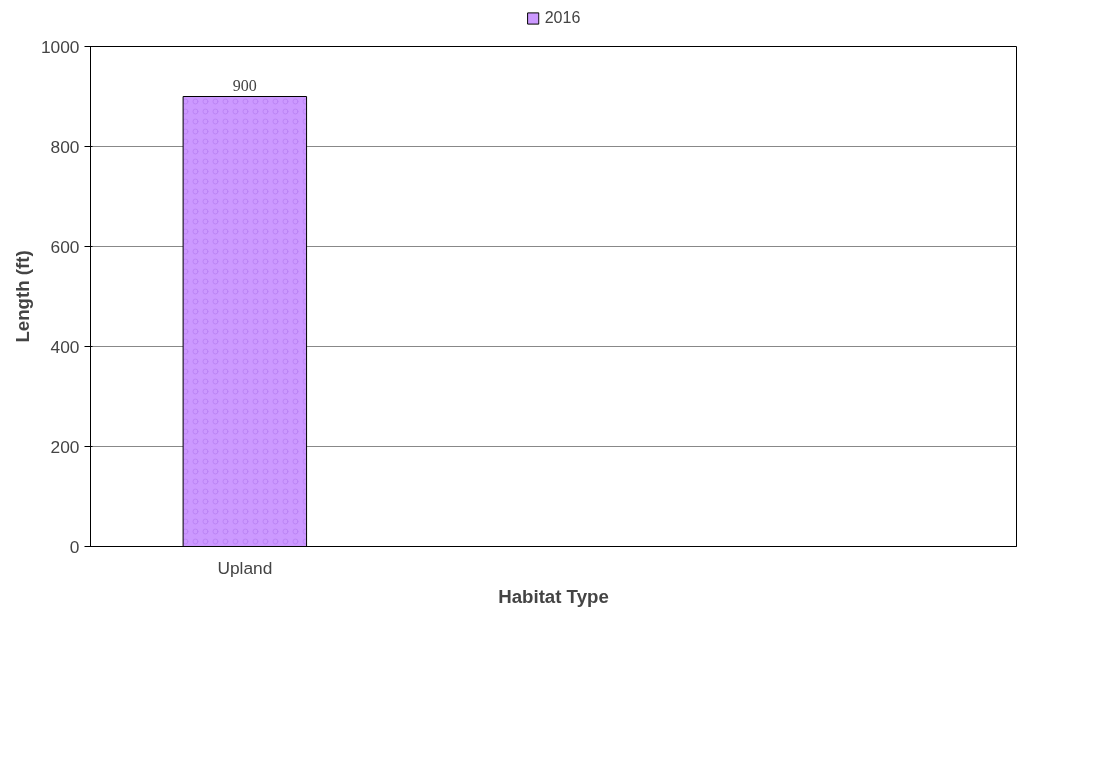 The image size is (1111, 758). What do you see at coordinates (60, 46) in the screenshot?
I see `y-tick-label: 1000` at bounding box center [60, 46].